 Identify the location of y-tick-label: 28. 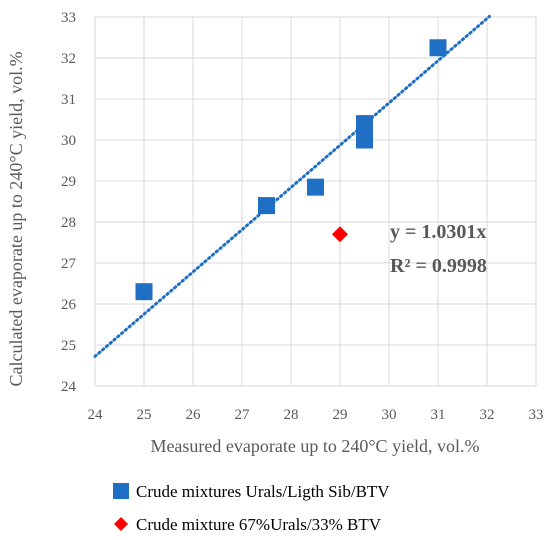
(68, 223).